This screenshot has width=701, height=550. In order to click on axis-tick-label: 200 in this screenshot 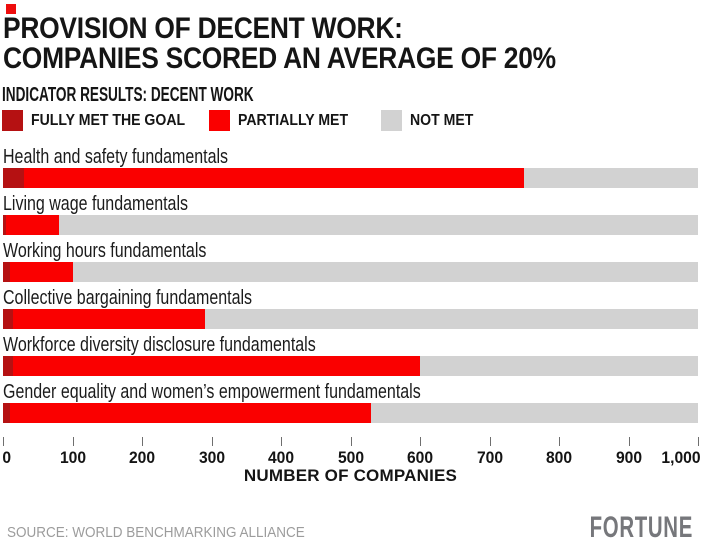, I will do `click(142, 457)`.